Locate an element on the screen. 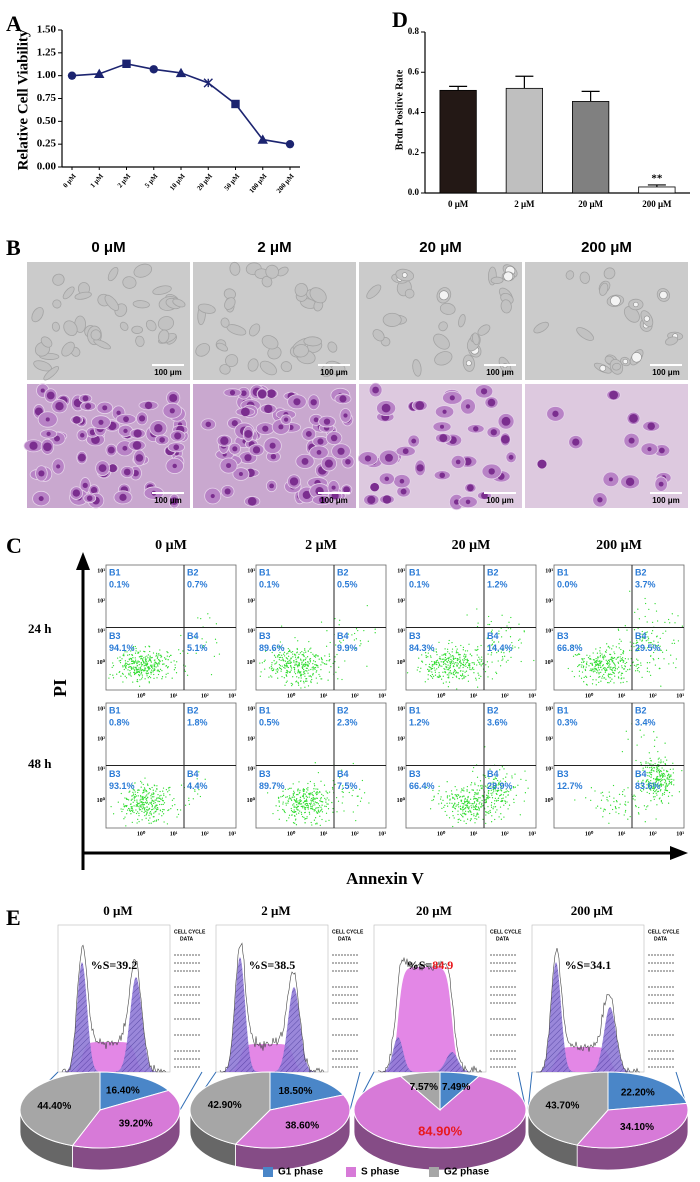  legend-label: G2 phase is located at coordinates (466, 1172).